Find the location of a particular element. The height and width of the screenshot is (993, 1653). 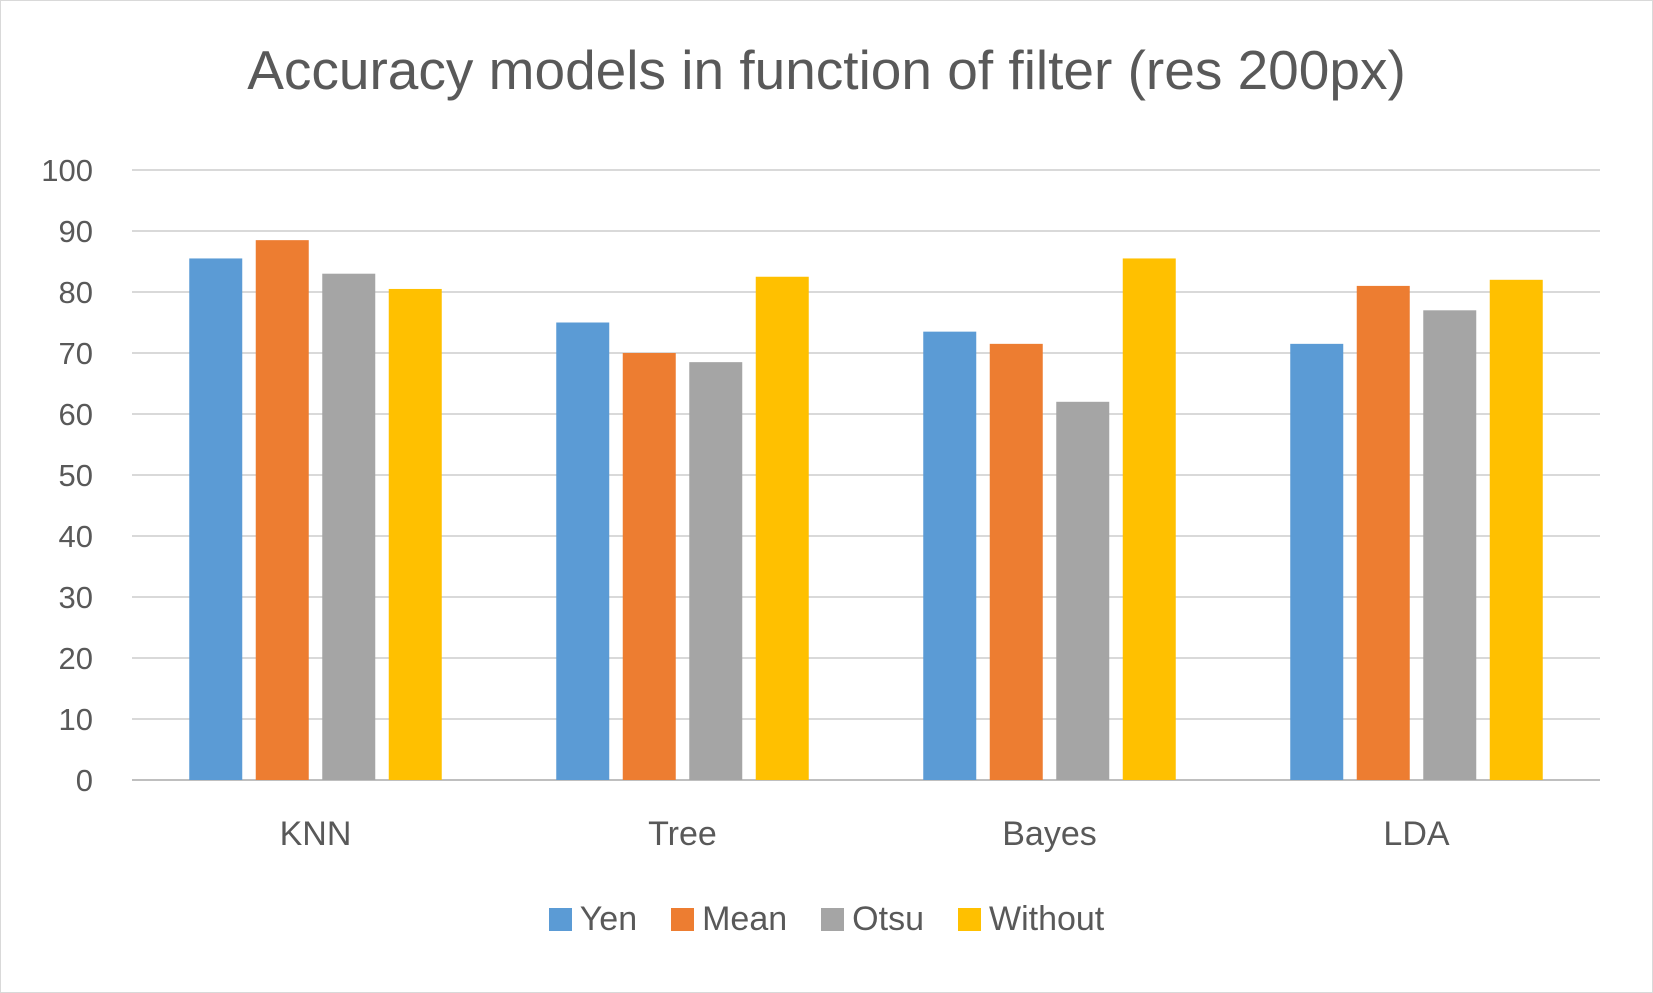

x-tick-label: KNN is located at coordinates (316, 834).